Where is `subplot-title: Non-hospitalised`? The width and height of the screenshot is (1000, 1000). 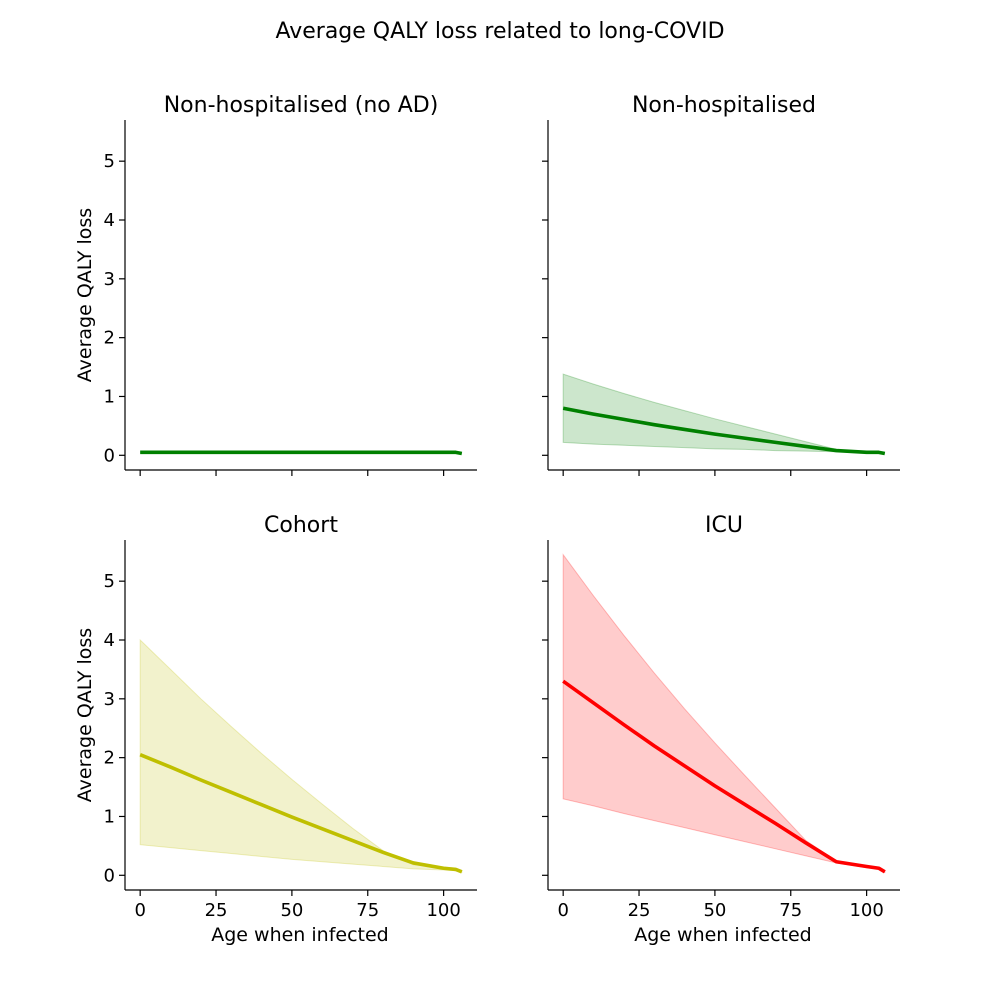 subplot-title: Non-hospitalised is located at coordinates (724, 105).